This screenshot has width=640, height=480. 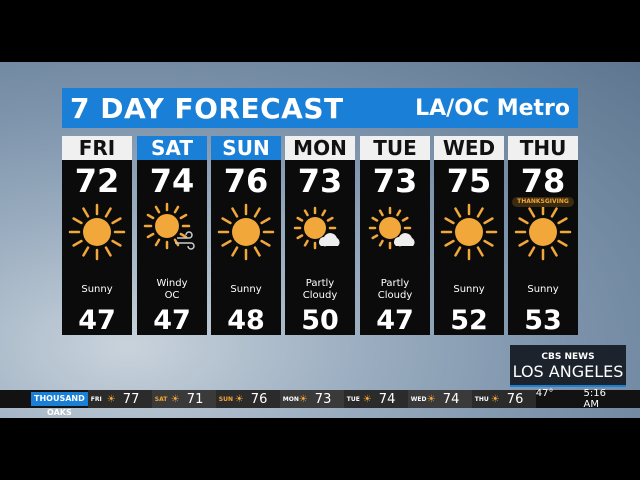 What do you see at coordinates (311, 399) in the screenshot?
I see `ticker-day-mon: MON ☀ 73` at bounding box center [311, 399].